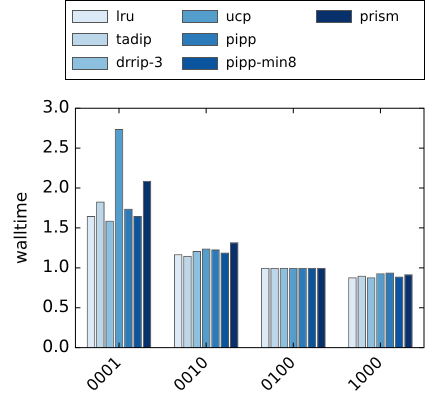 Image resolution: width=438 pixels, height=402 pixels. Describe the element at coordinates (56, 347) in the screenshot. I see `y-tick-label: 0.0` at that location.